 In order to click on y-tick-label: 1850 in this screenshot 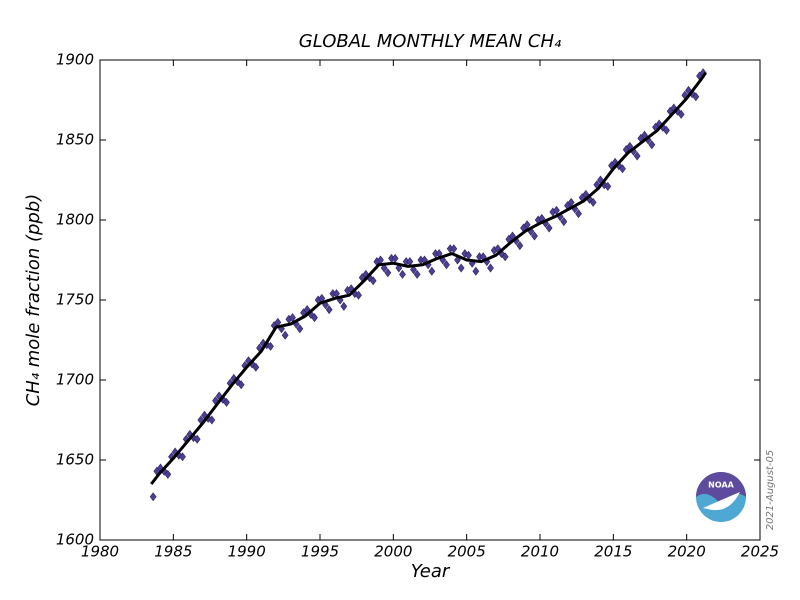, I will do `click(75, 140)`.